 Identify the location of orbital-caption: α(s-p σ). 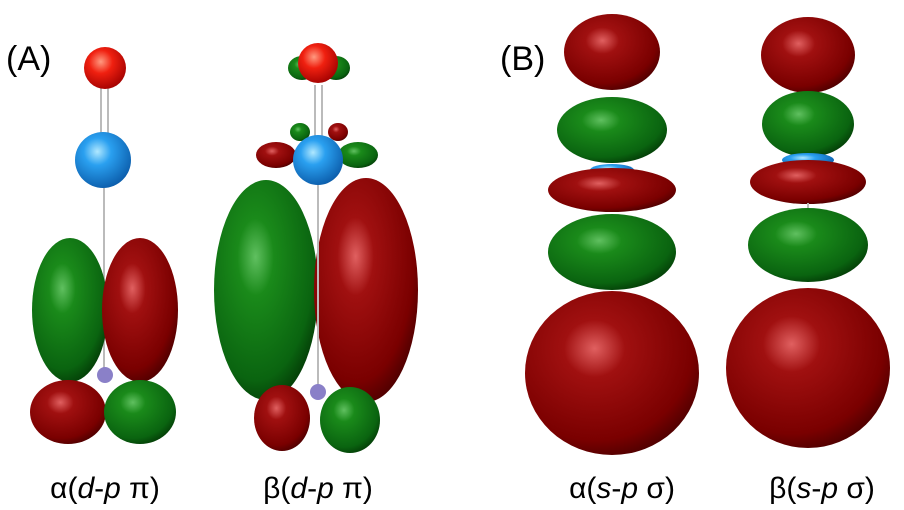
(622, 488).